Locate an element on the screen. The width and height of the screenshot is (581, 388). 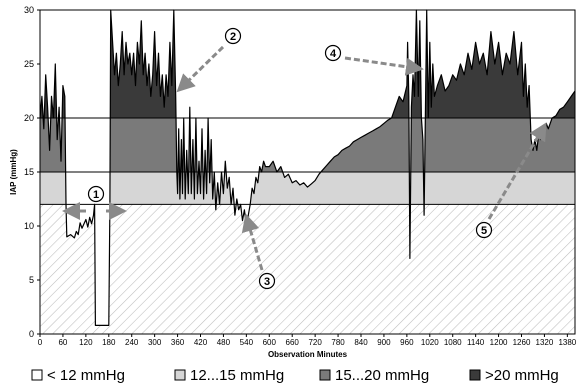
y-tick-label: 30 is located at coordinates (29, 10).